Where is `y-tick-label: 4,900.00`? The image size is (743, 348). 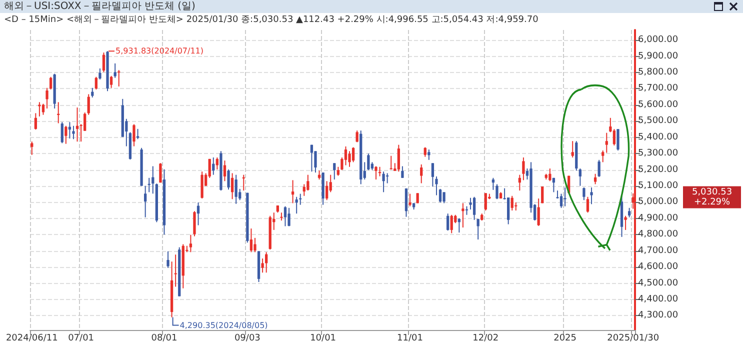 y-tick-label: 4,900.00 is located at coordinates (658, 218).